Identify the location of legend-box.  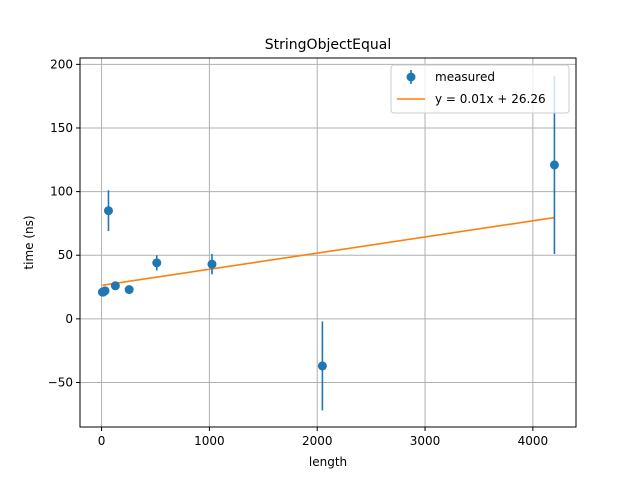
(480, 89).